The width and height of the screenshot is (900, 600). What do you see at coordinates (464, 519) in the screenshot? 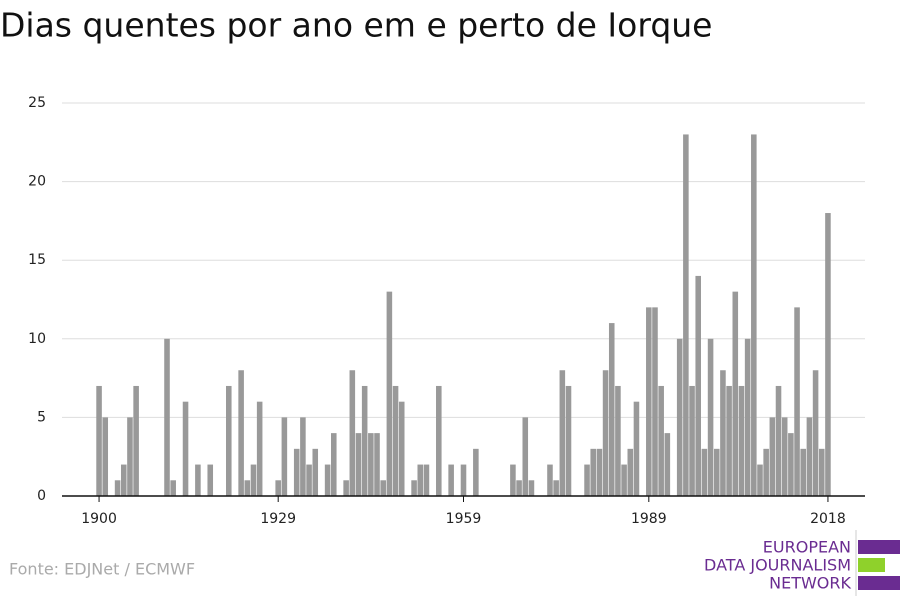
I see `x-tick-label: 1959` at bounding box center [464, 519].